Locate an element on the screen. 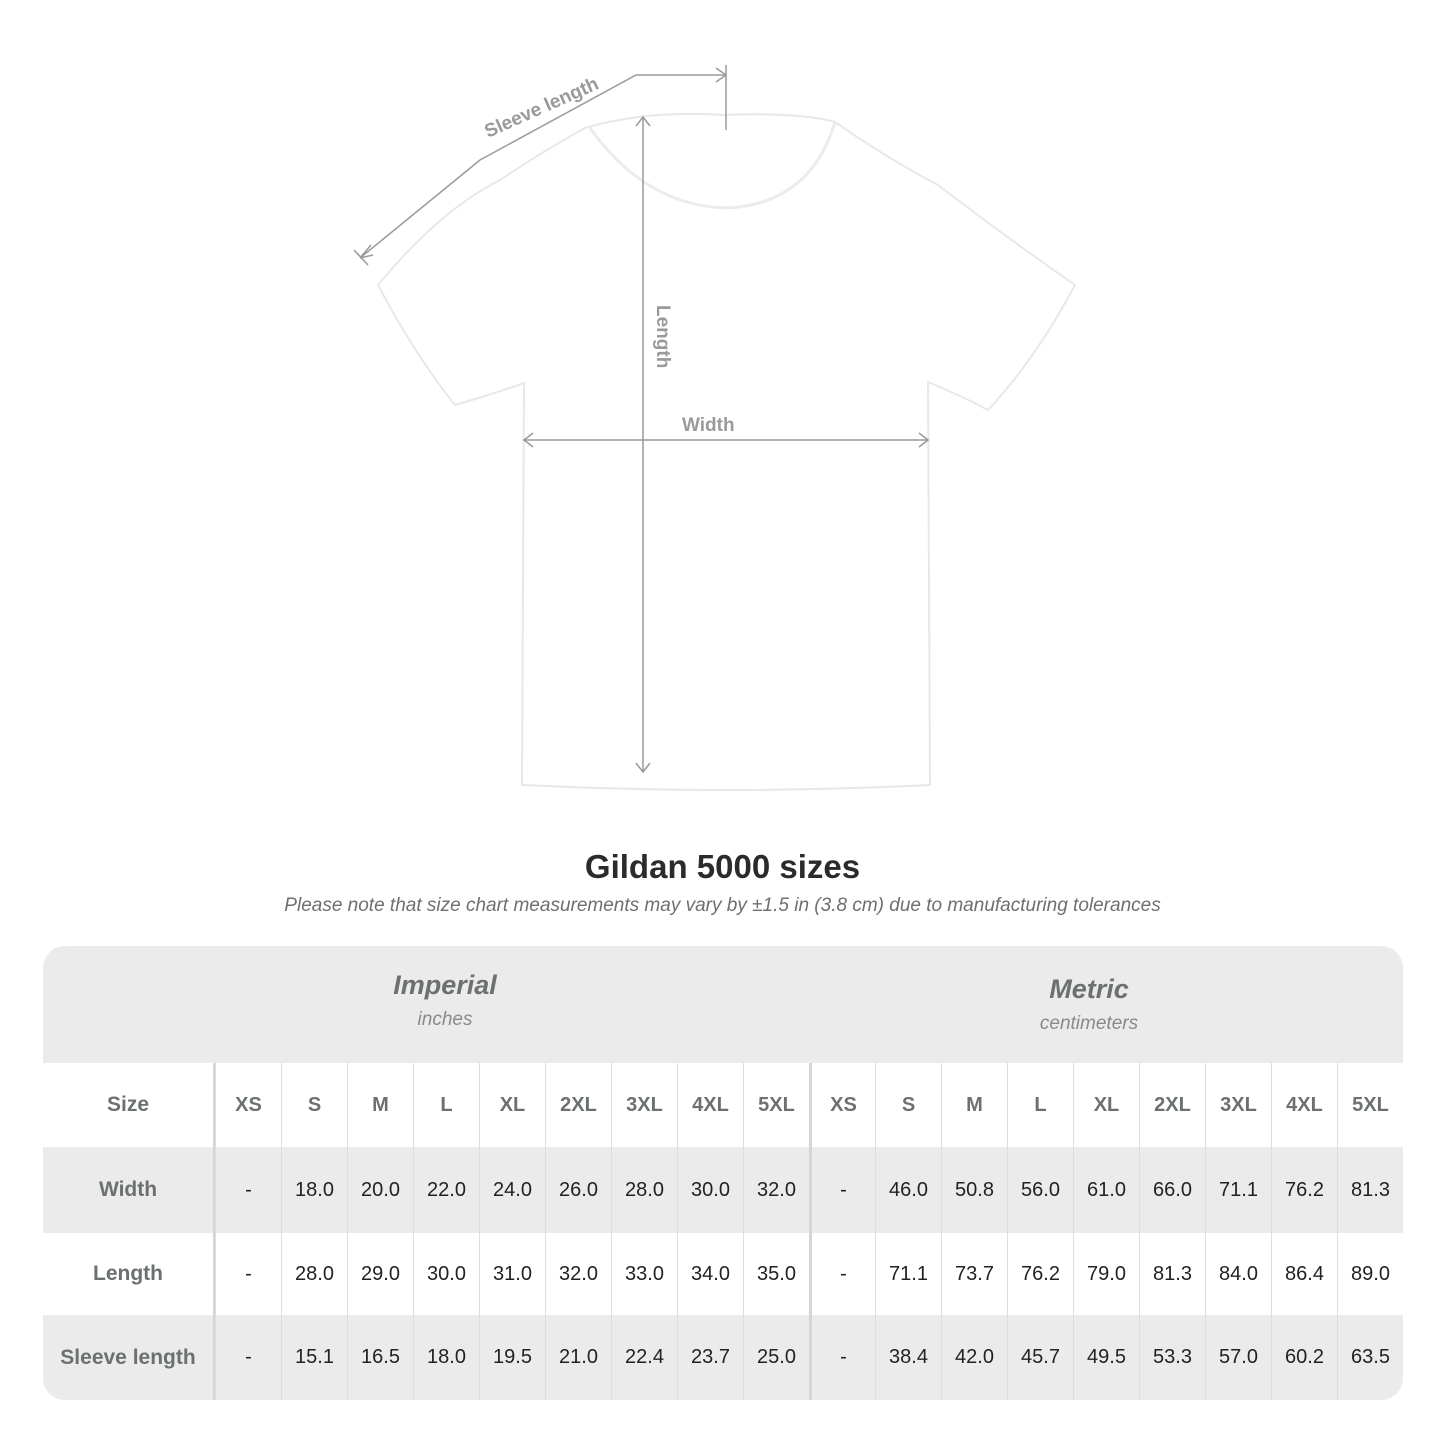 This screenshot has height=1445, width=1445. chart-title: Gildan 5000 sizes is located at coordinates (722, 866).